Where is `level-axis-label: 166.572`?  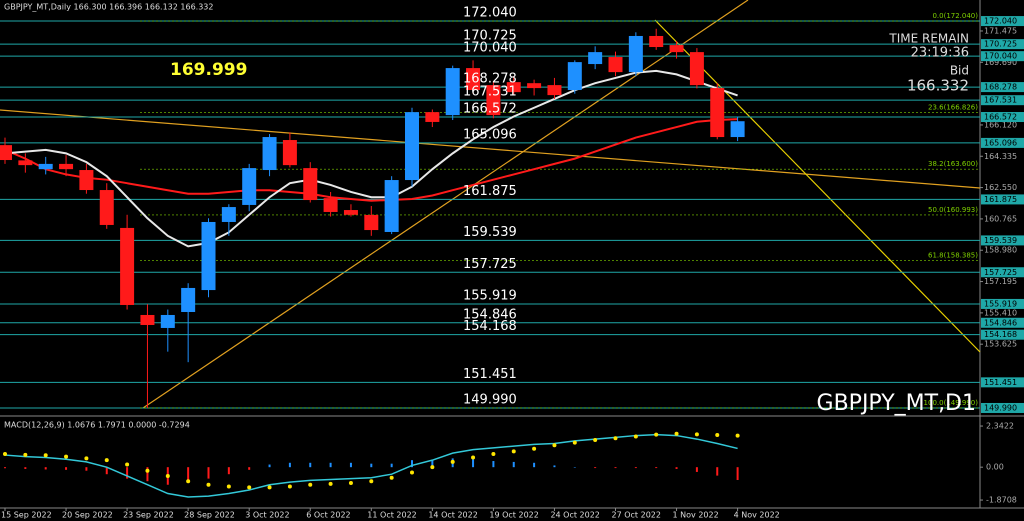 level-axis-label: 166.572 is located at coordinates (1000, 117).